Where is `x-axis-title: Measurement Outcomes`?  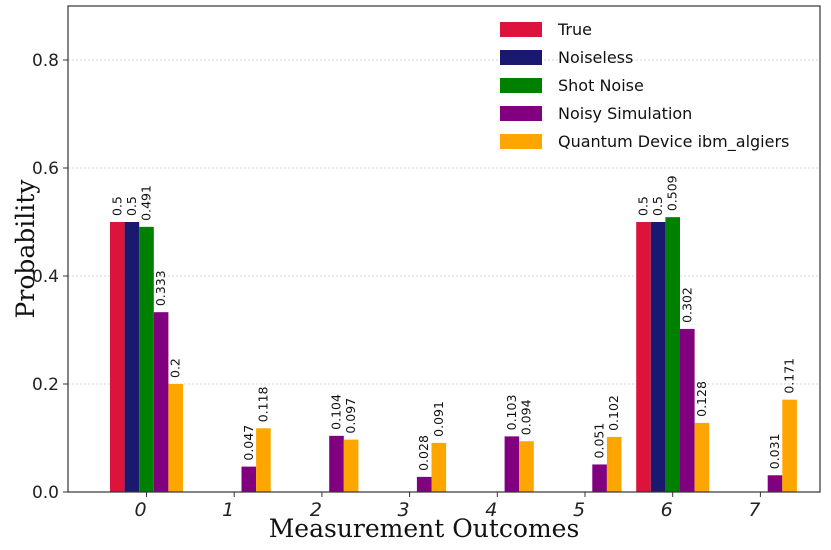 x-axis-title: Measurement Outcomes is located at coordinates (424, 528).